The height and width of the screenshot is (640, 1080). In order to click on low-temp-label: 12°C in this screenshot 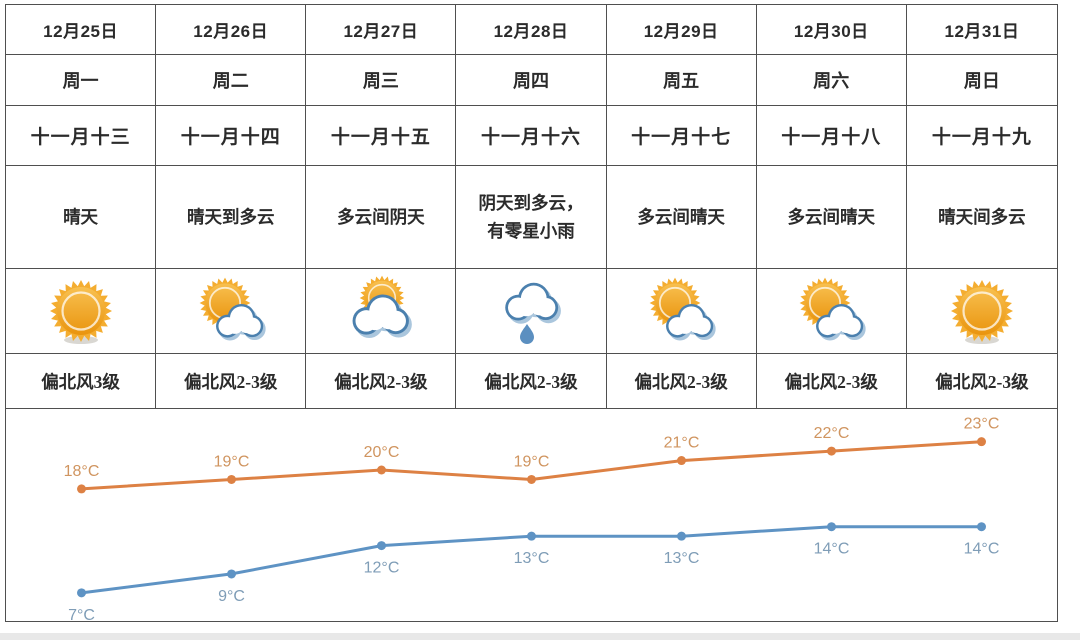, I will do `click(382, 568)`.